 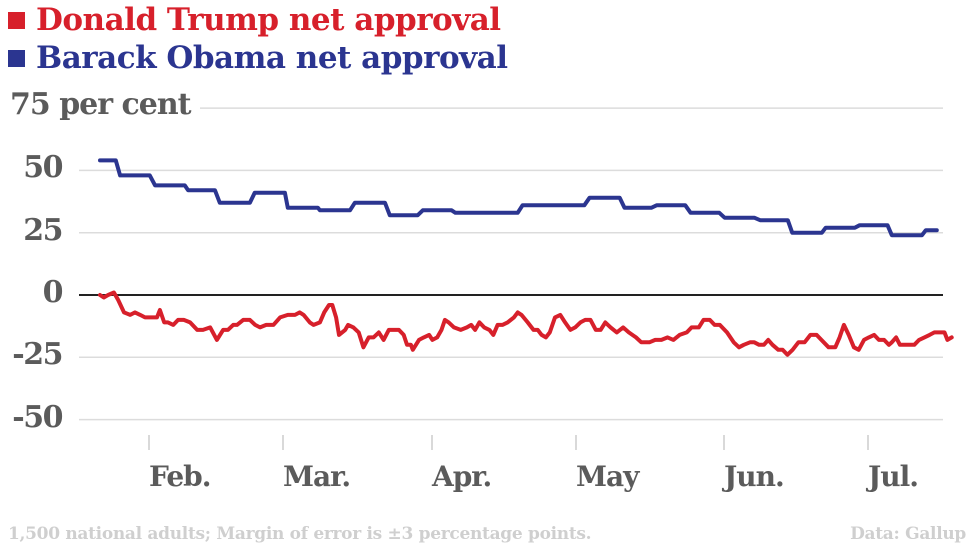 What do you see at coordinates (462, 476) in the screenshot?
I see `x-tick-label: Apr.` at bounding box center [462, 476].